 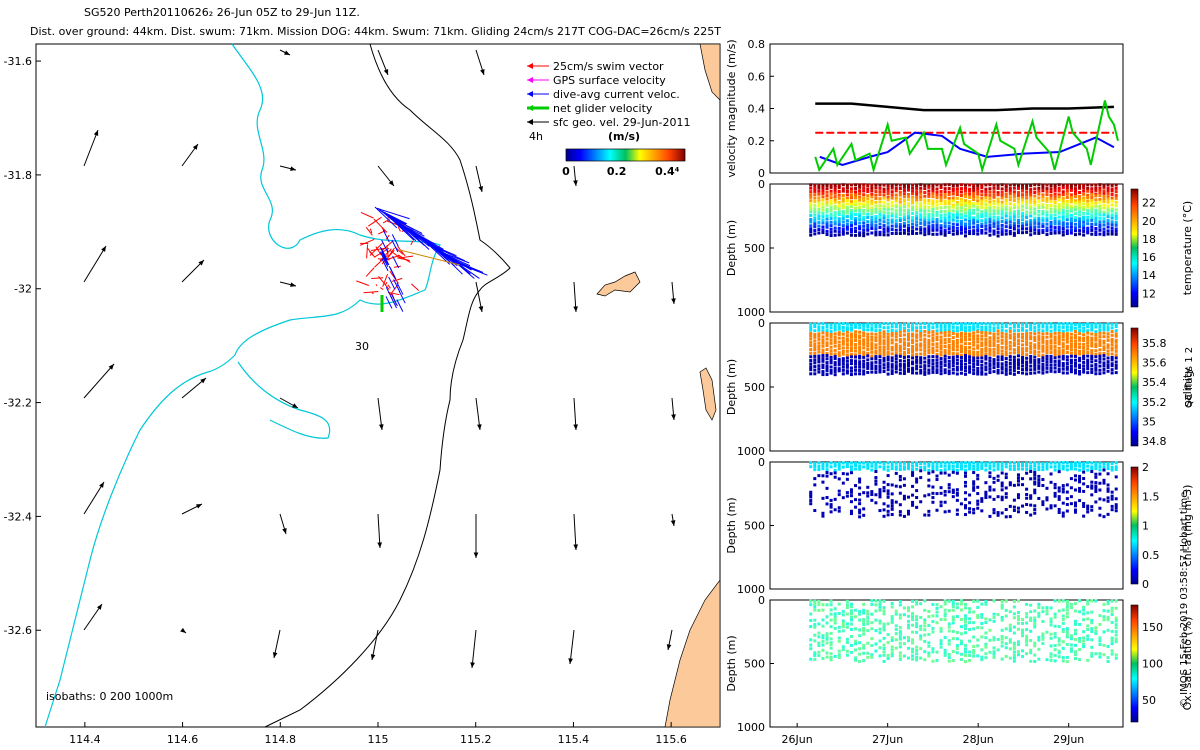 What do you see at coordinates (757, 76) in the screenshot?
I see `y-tick-label: 0.6` at bounding box center [757, 76].